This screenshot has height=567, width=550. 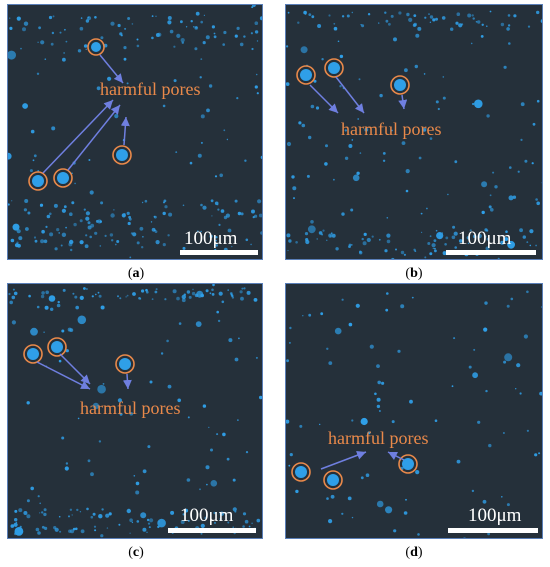 I want to click on caption-b: (b), so click(x=414, y=273).